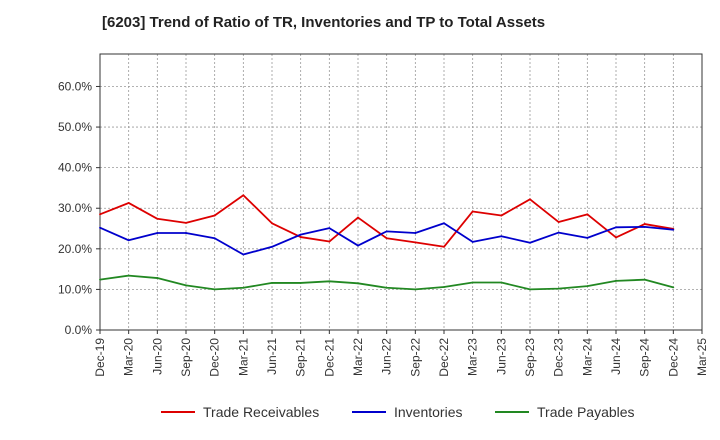 The height and width of the screenshot is (440, 720). I want to click on x-tick-label: Sep-23, so click(530, 357).